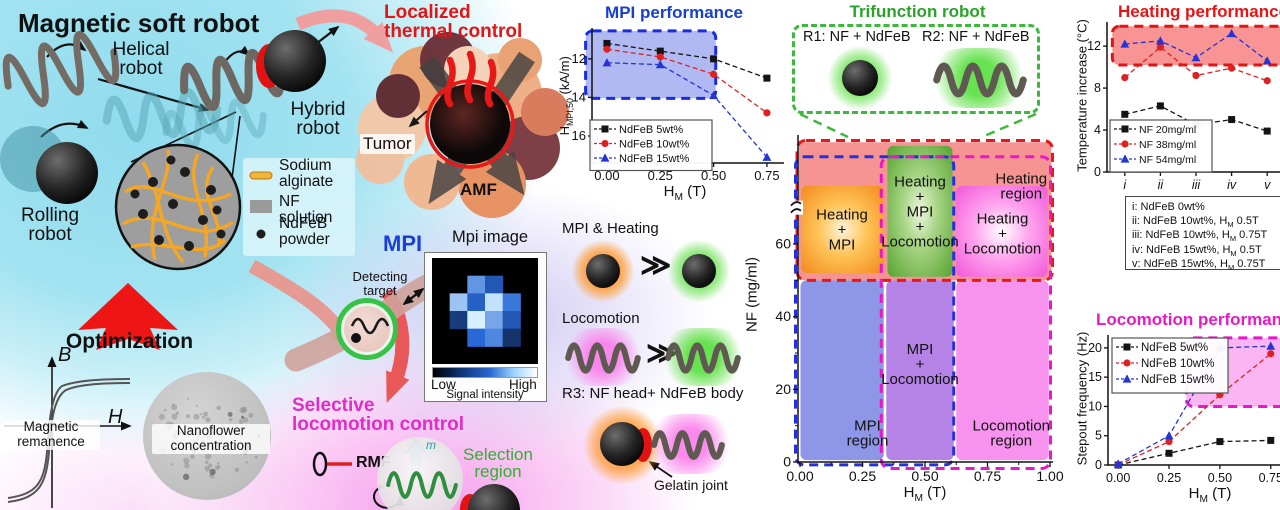  I want to click on h-axis-label: H, so click(115, 417).